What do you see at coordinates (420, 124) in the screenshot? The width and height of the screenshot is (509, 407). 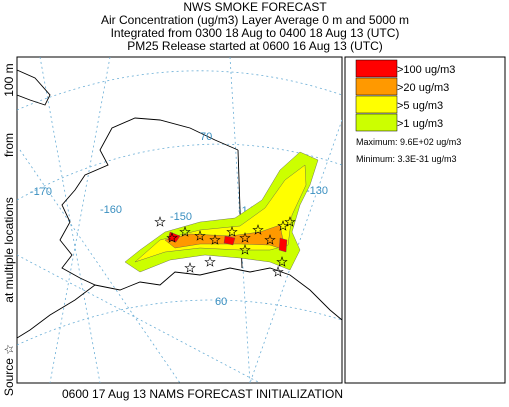 I see `legend-label: >1 ug/m3` at bounding box center [420, 124].